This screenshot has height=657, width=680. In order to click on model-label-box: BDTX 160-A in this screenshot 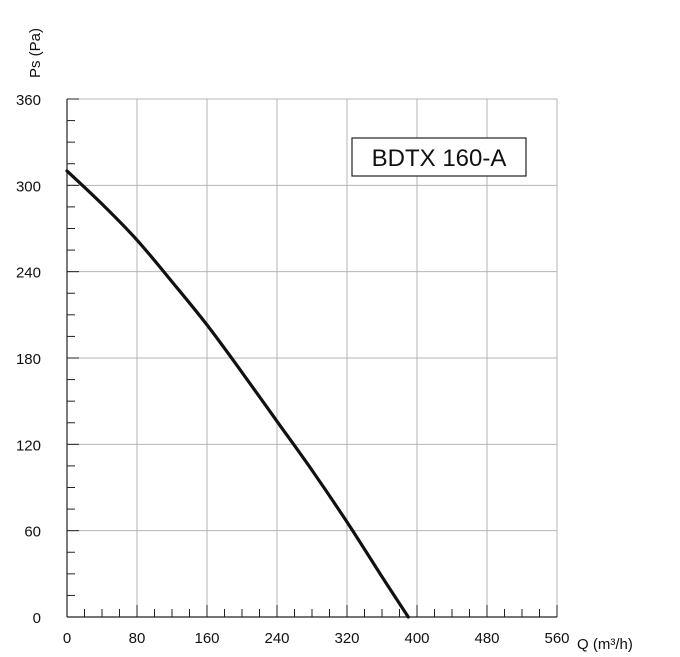, I will do `click(439, 157)`.